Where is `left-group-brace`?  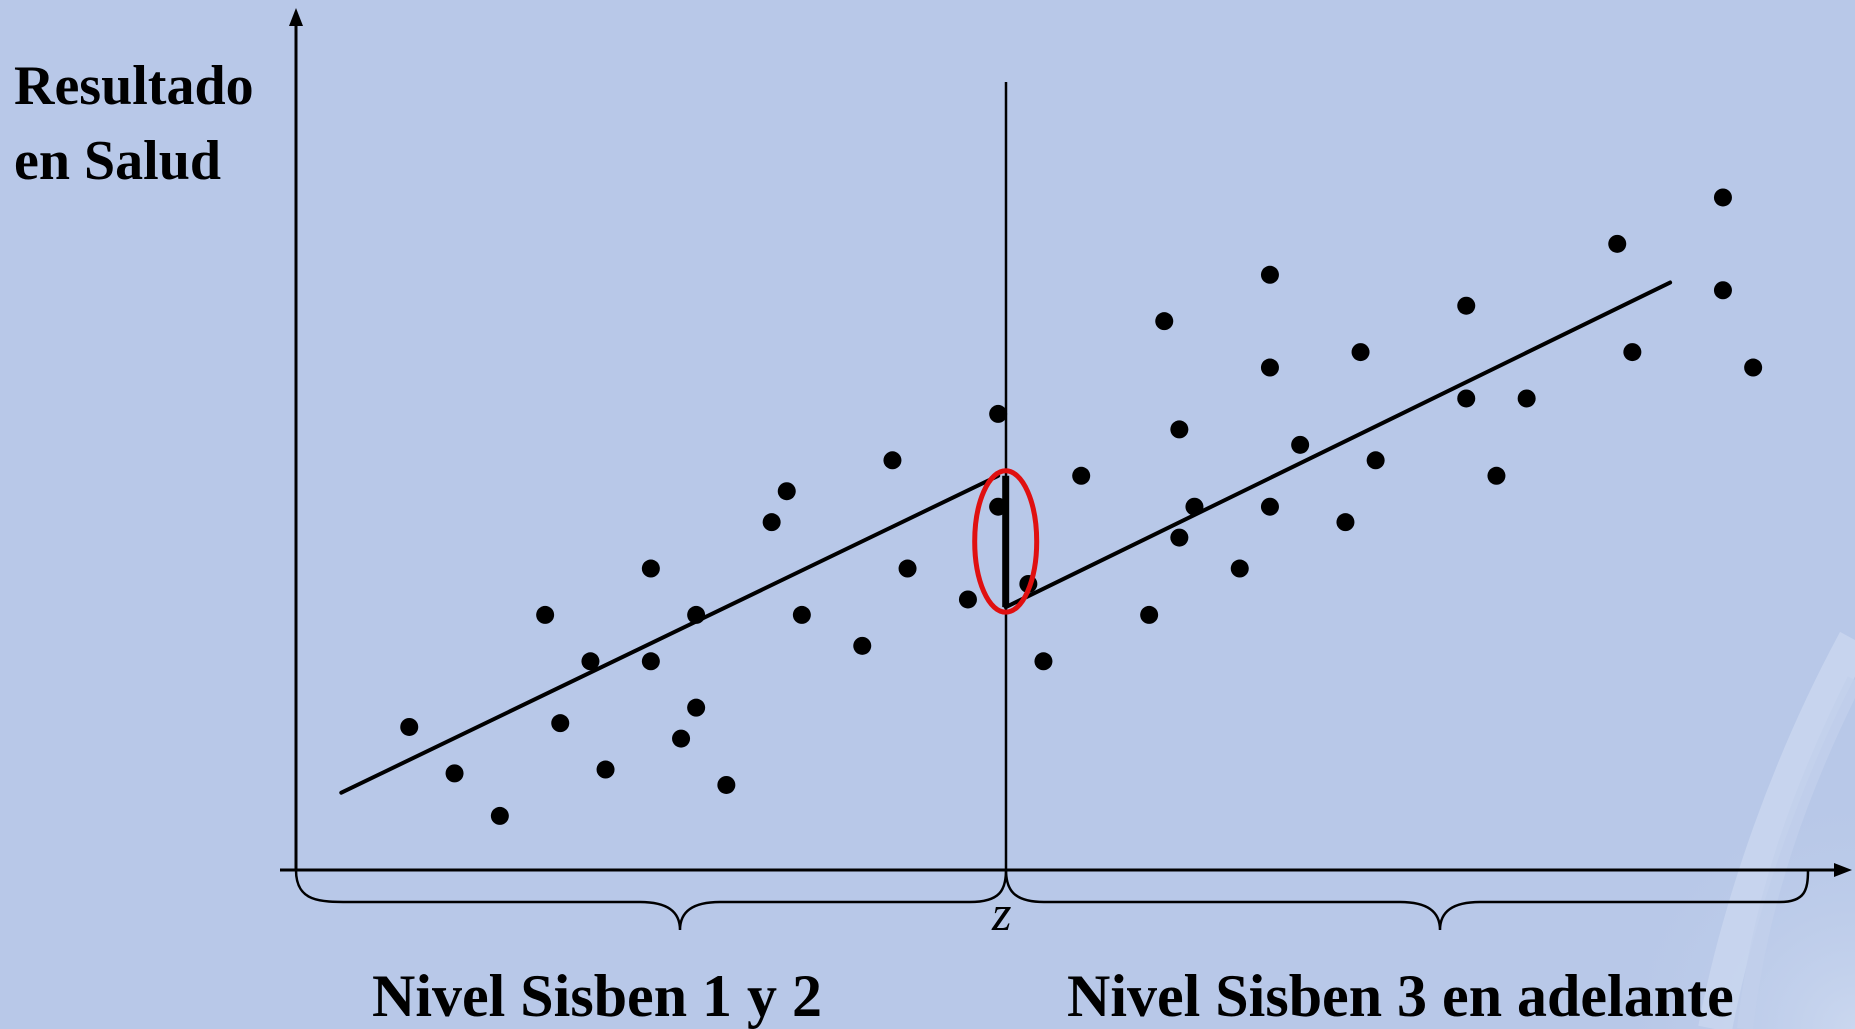
left-group-brace is located at coordinates (651, 900).